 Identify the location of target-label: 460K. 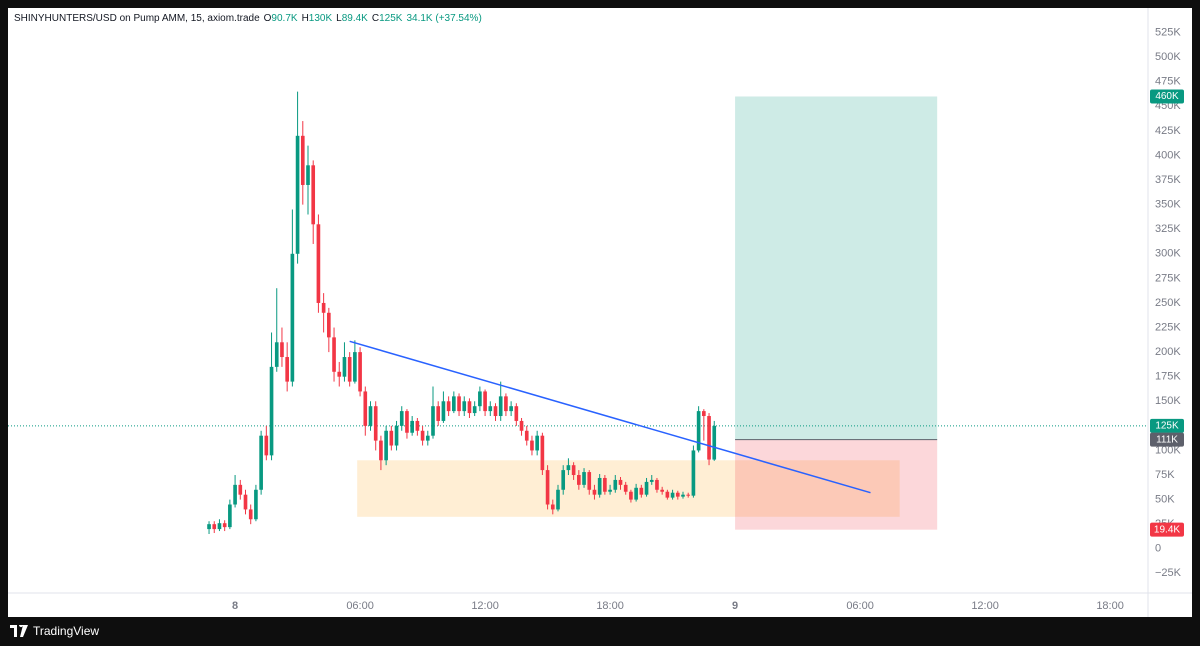
(1167, 96).